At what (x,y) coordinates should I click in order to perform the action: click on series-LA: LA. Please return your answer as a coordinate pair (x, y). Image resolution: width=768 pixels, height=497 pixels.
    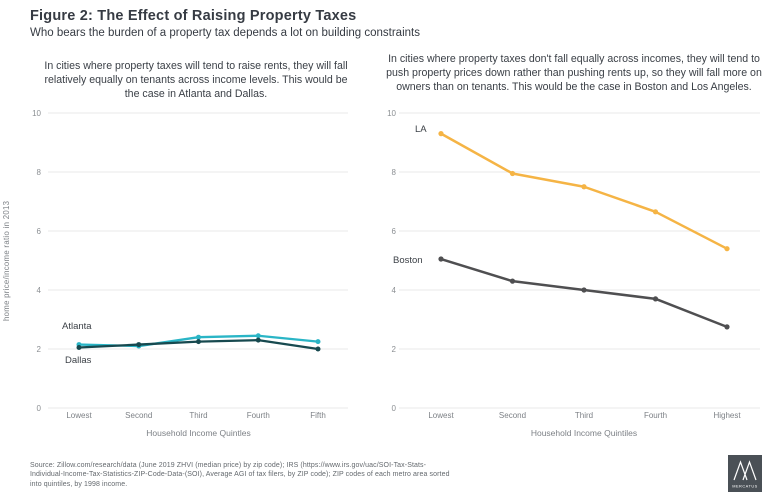
    Looking at the image, I should click on (572, 188).